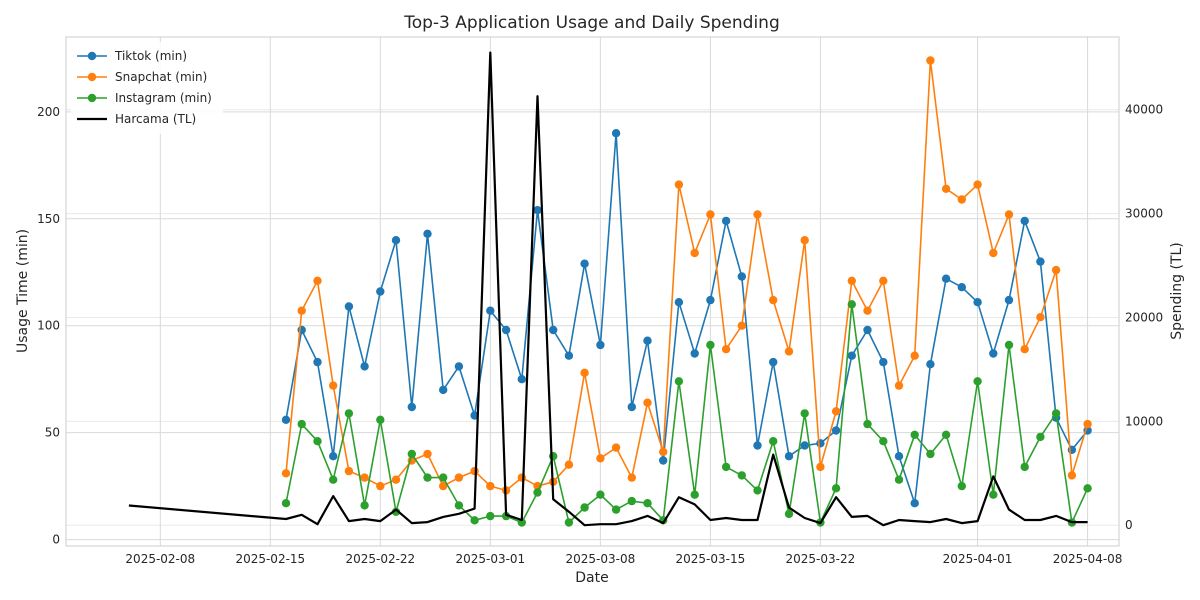 This screenshot has width=1200, height=600. I want to click on y-tick-label: 200, so click(48, 112).